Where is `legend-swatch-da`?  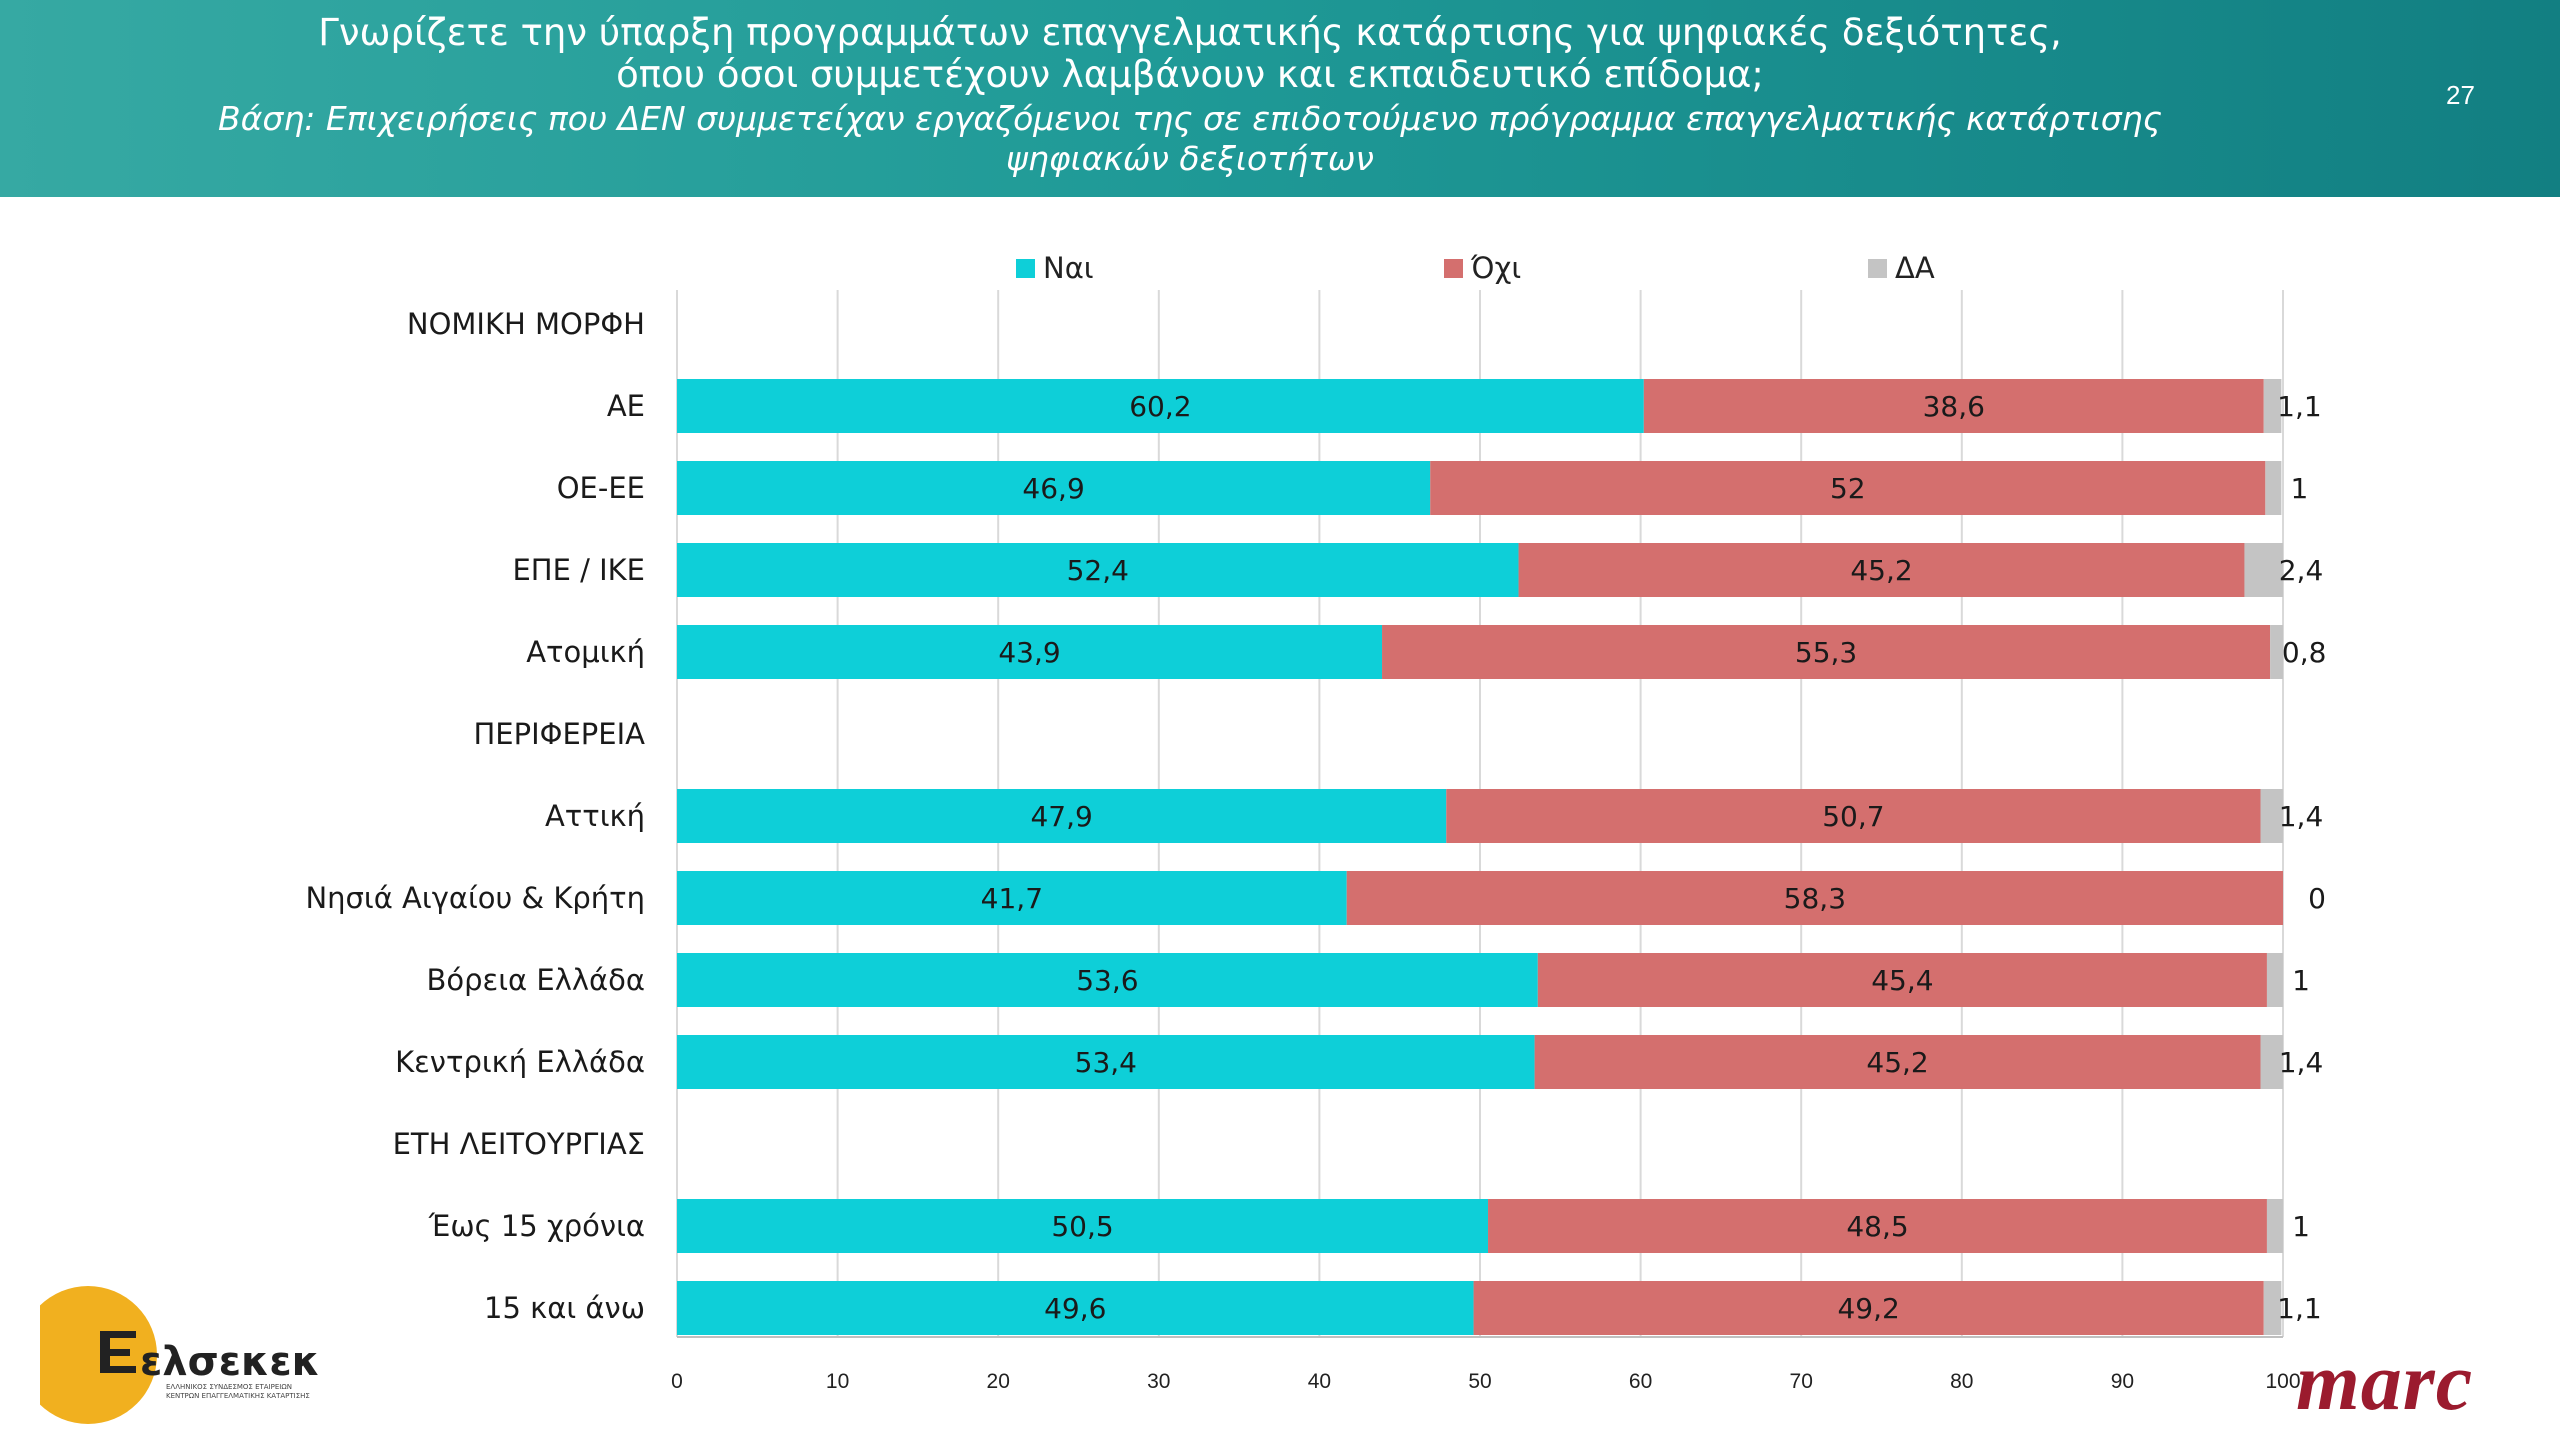 legend-swatch-da is located at coordinates (1877, 268).